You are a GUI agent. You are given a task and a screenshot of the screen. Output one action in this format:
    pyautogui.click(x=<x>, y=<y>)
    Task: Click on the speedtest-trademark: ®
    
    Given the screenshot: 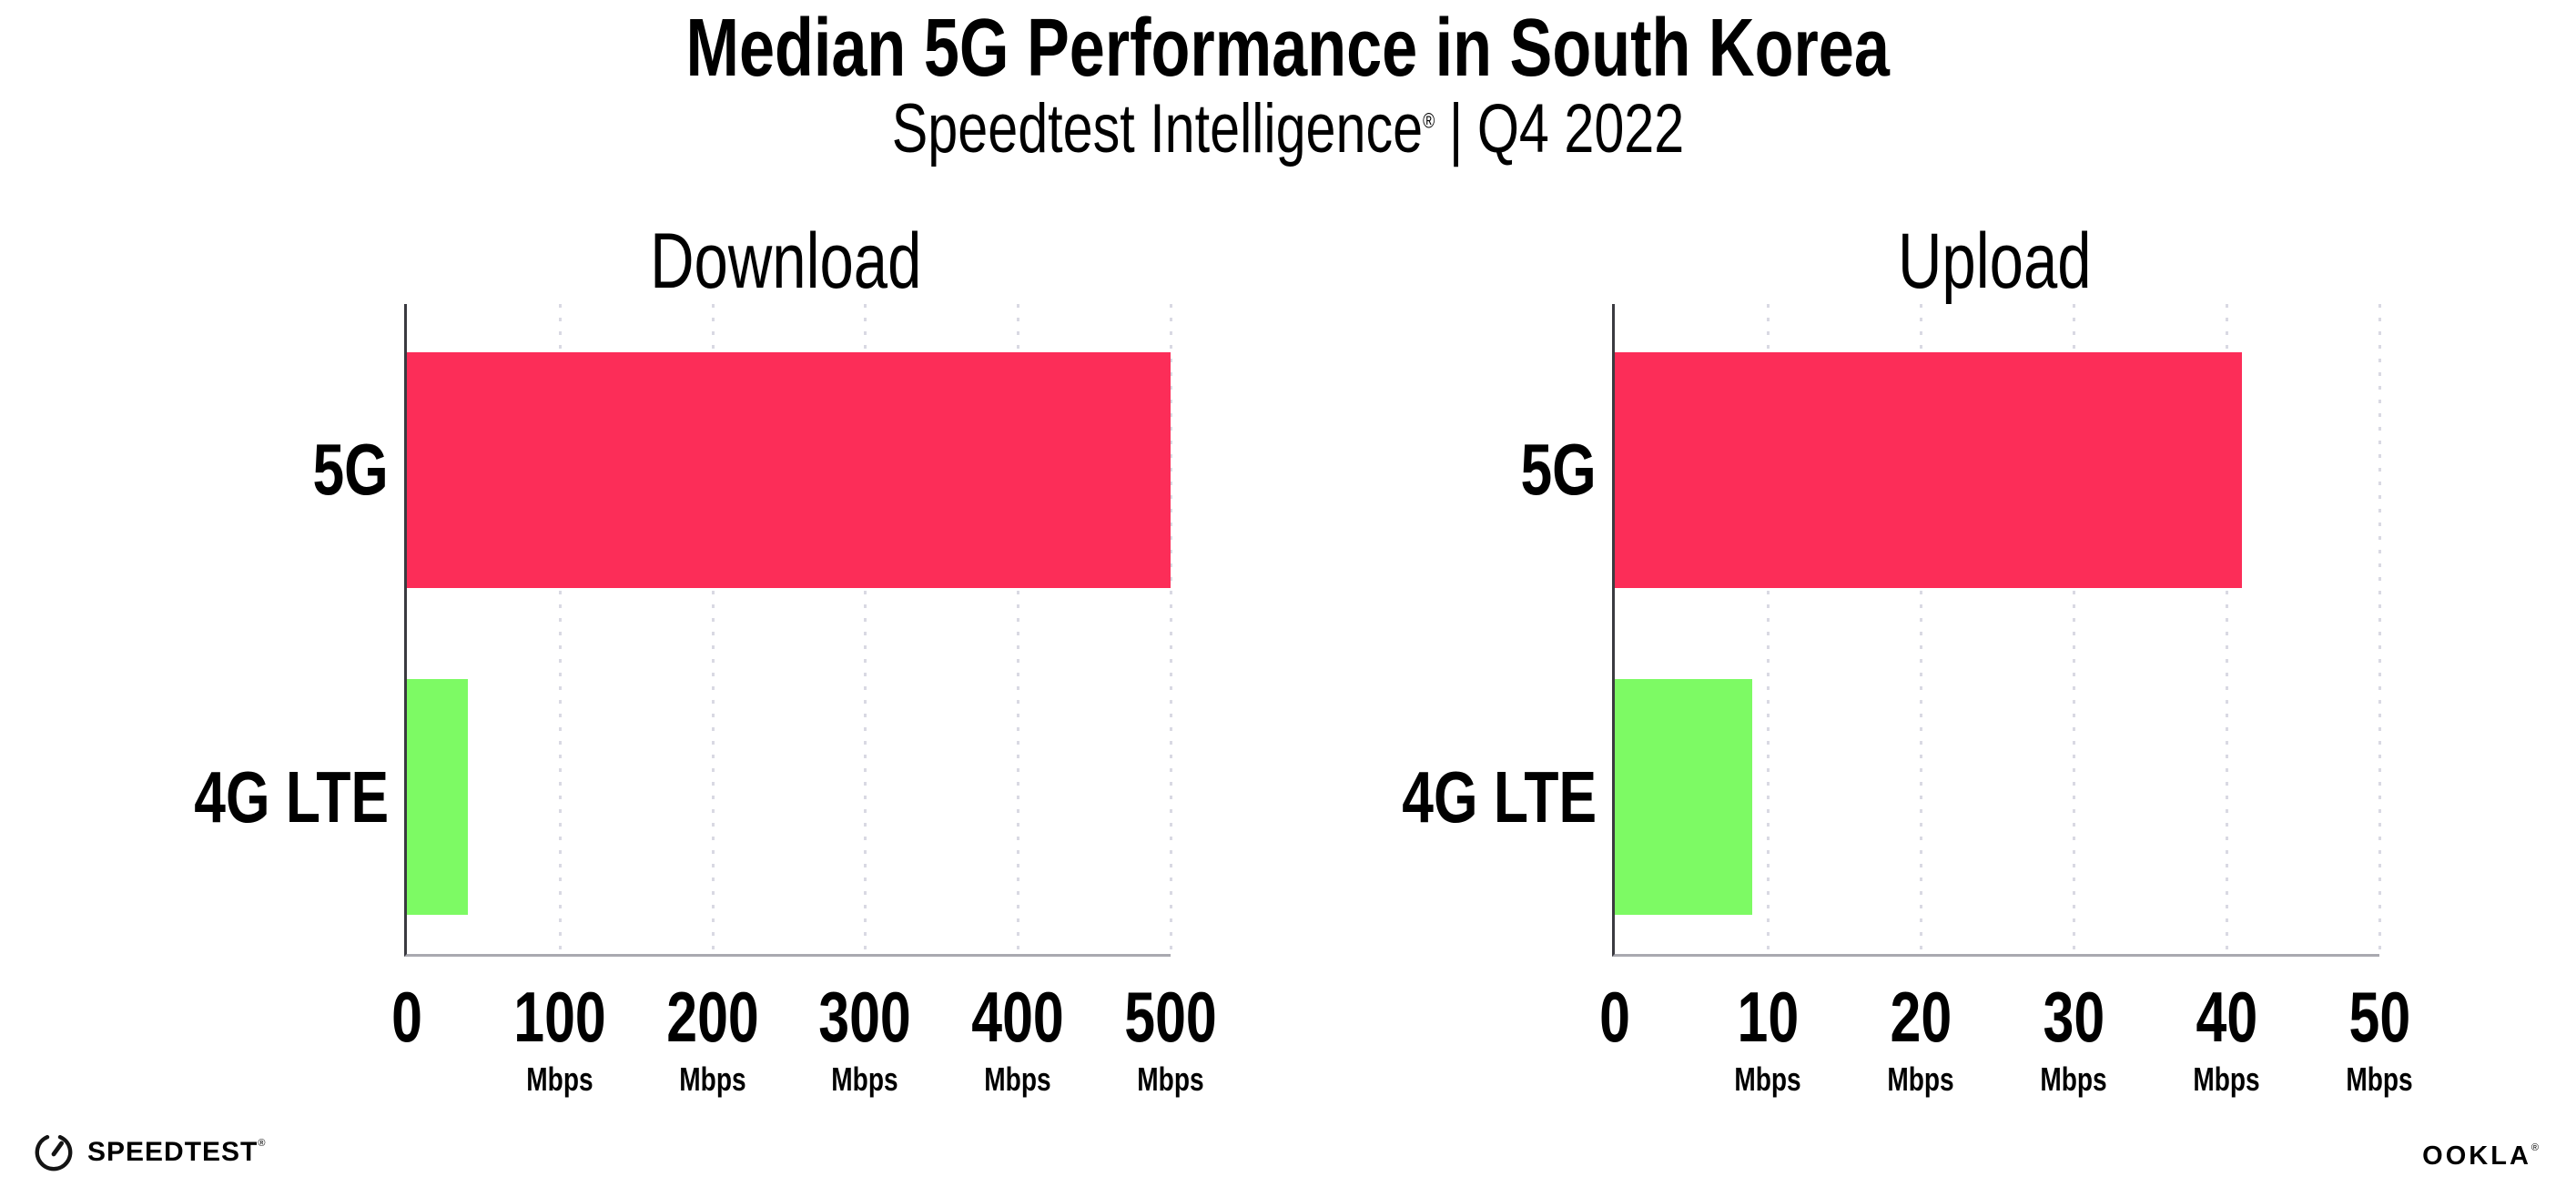 What is the action you would take?
    pyautogui.click(x=262, y=1143)
    